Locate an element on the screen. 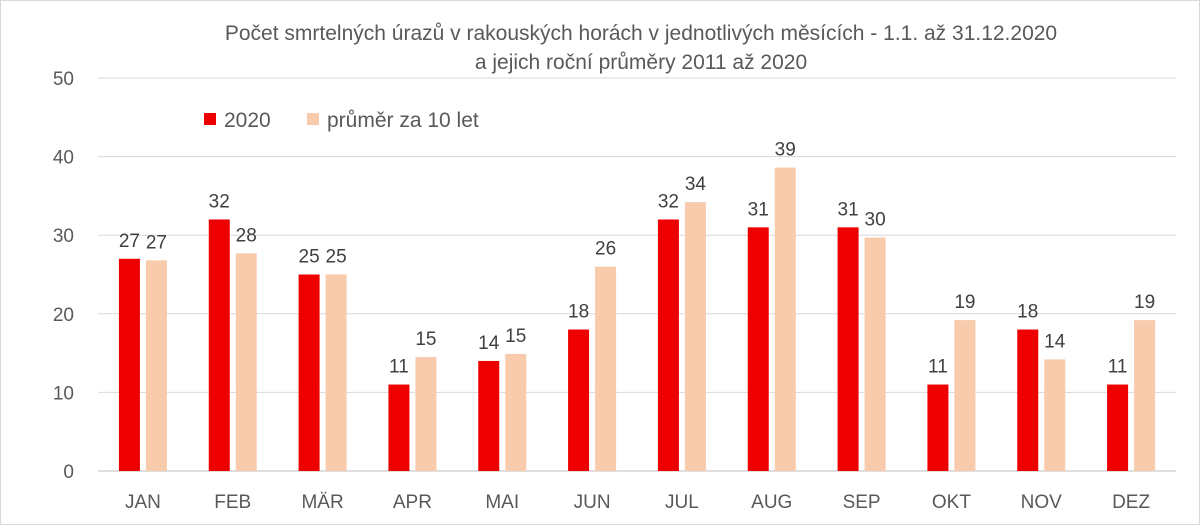  data-label: 28 is located at coordinates (246, 235).